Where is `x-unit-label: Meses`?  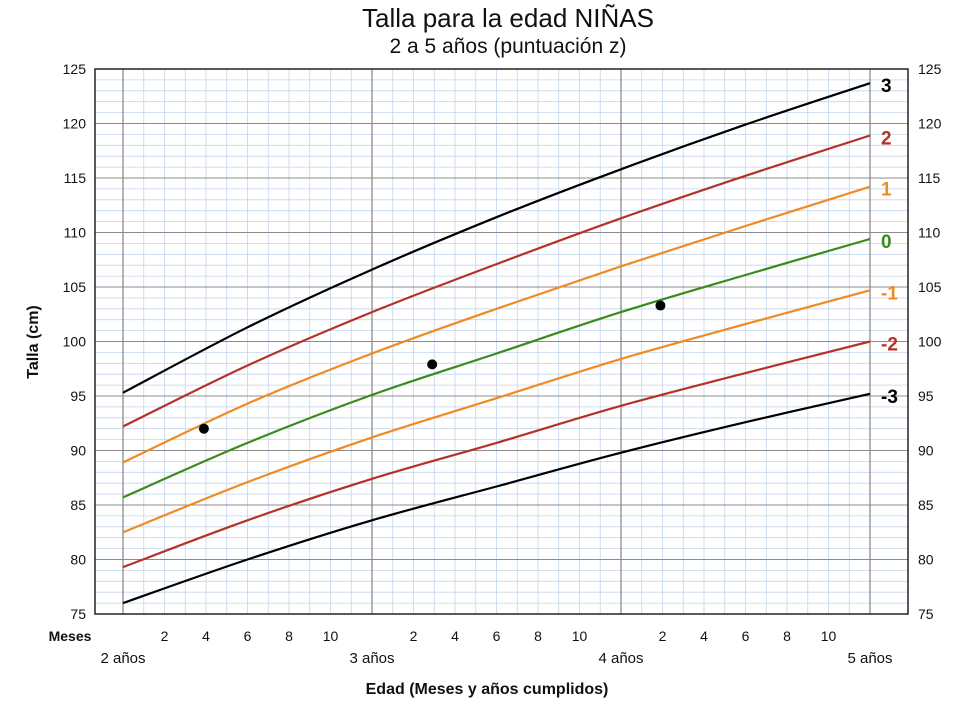 x-unit-label: Meses is located at coordinates (70, 636).